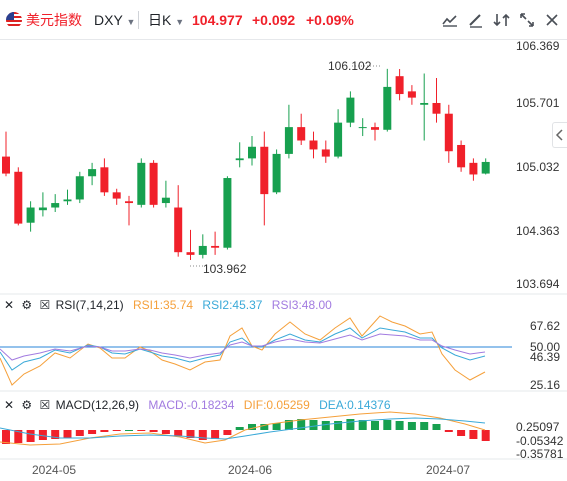 The width and height of the screenshot is (567, 481). Describe the element at coordinates (217, 20) in the screenshot. I see `last-price: 104.977` at that location.